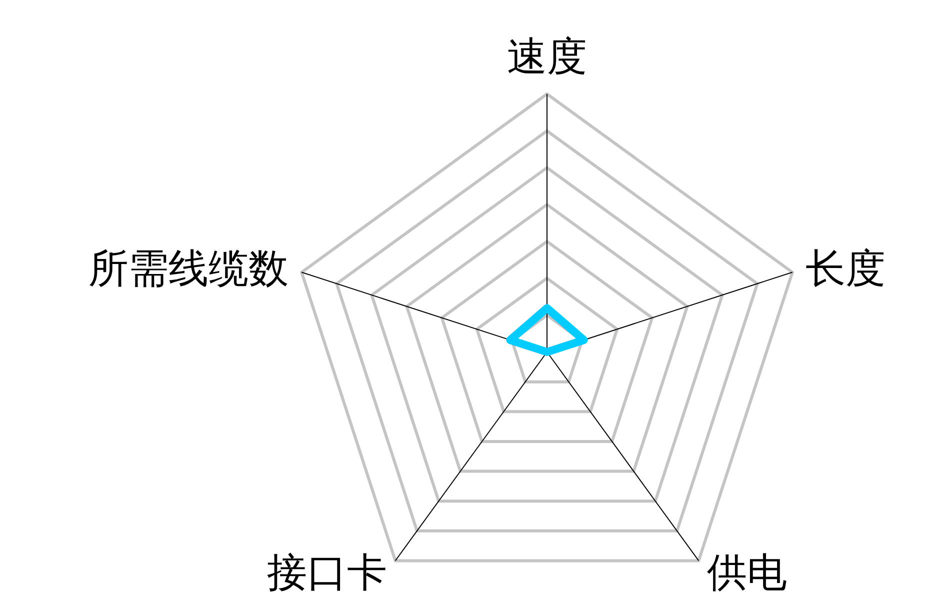 The height and width of the screenshot is (614, 936). I want to click on category-label: 所需线缆数, so click(188, 269).